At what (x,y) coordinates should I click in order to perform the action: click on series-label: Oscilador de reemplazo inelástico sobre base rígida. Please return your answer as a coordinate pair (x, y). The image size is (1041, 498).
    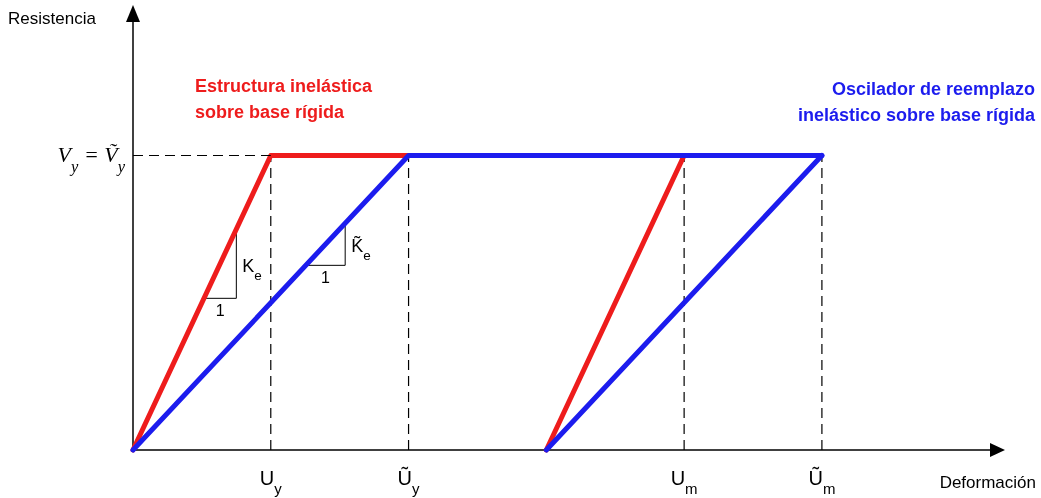
    Looking at the image, I should click on (916, 102).